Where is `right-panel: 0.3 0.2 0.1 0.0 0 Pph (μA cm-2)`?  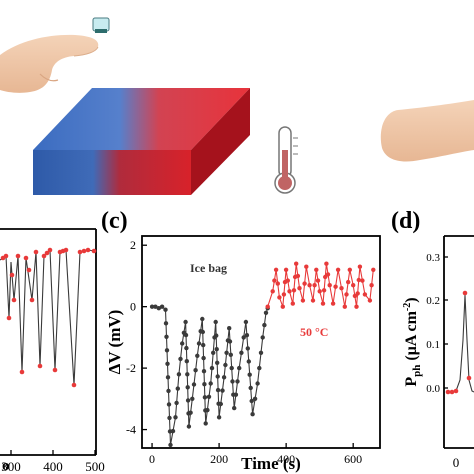
right-panel: 0.3 0.2 0.1 0.0 0 Pph (μA cm-2) is located at coordinates (438, 352).